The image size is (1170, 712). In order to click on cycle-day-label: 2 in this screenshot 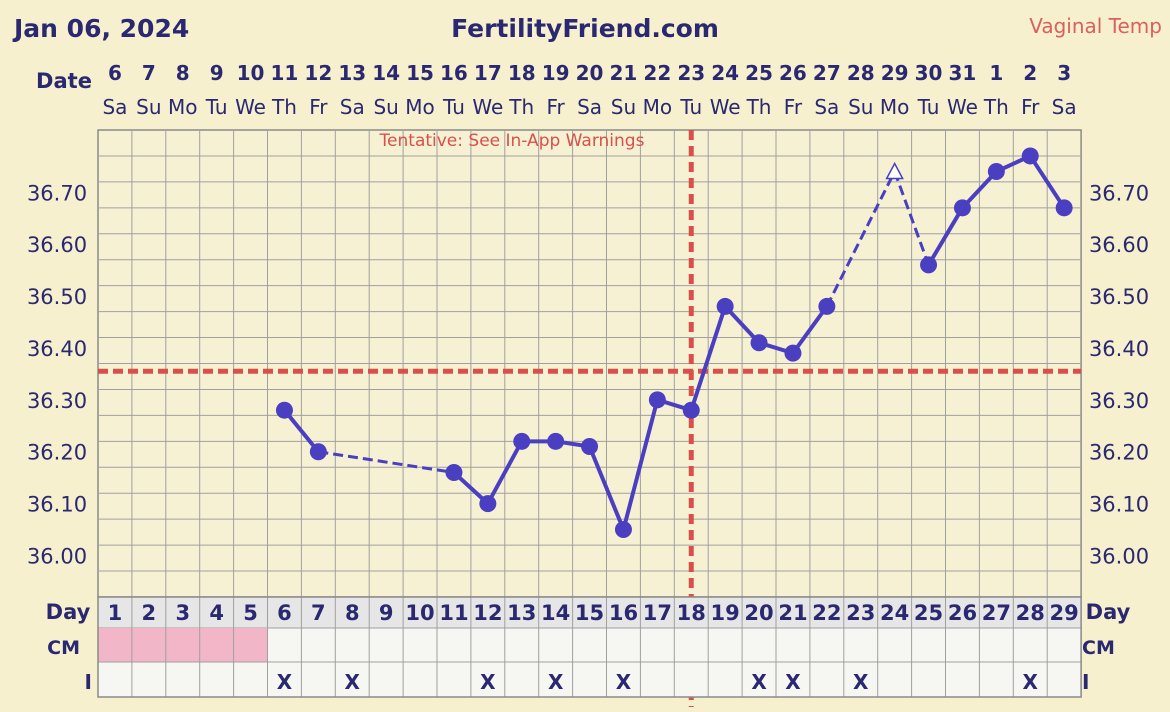, I will do `click(149, 613)`.